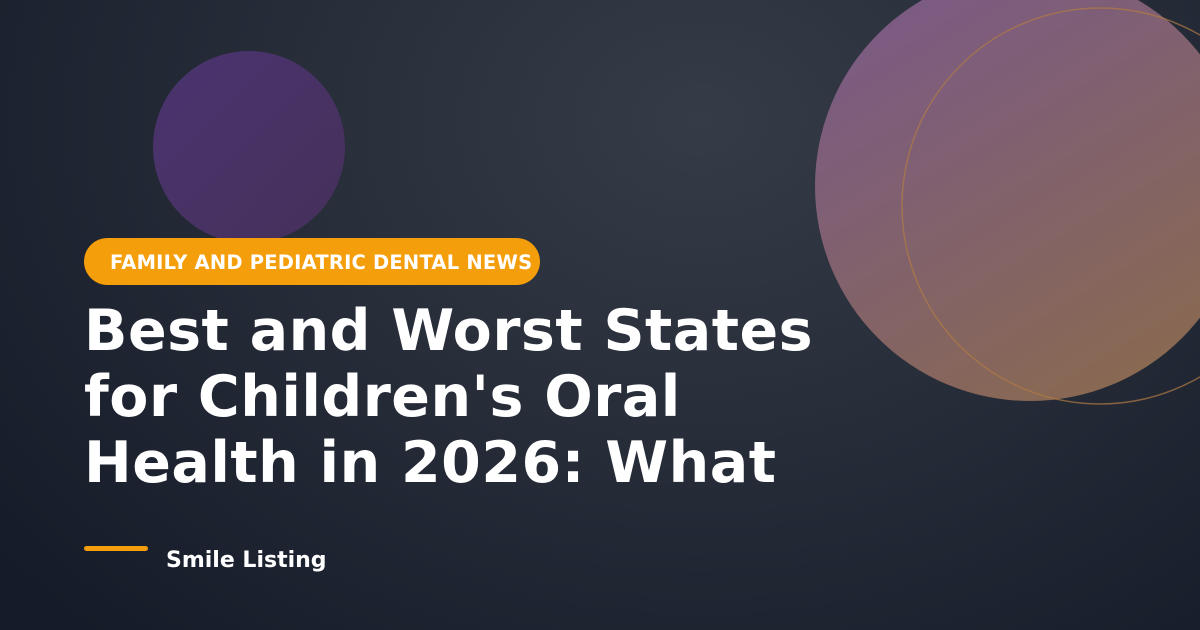 The height and width of the screenshot is (630, 1200). What do you see at coordinates (382, 397) in the screenshot?
I see `title-line: for Children's Oral` at bounding box center [382, 397].